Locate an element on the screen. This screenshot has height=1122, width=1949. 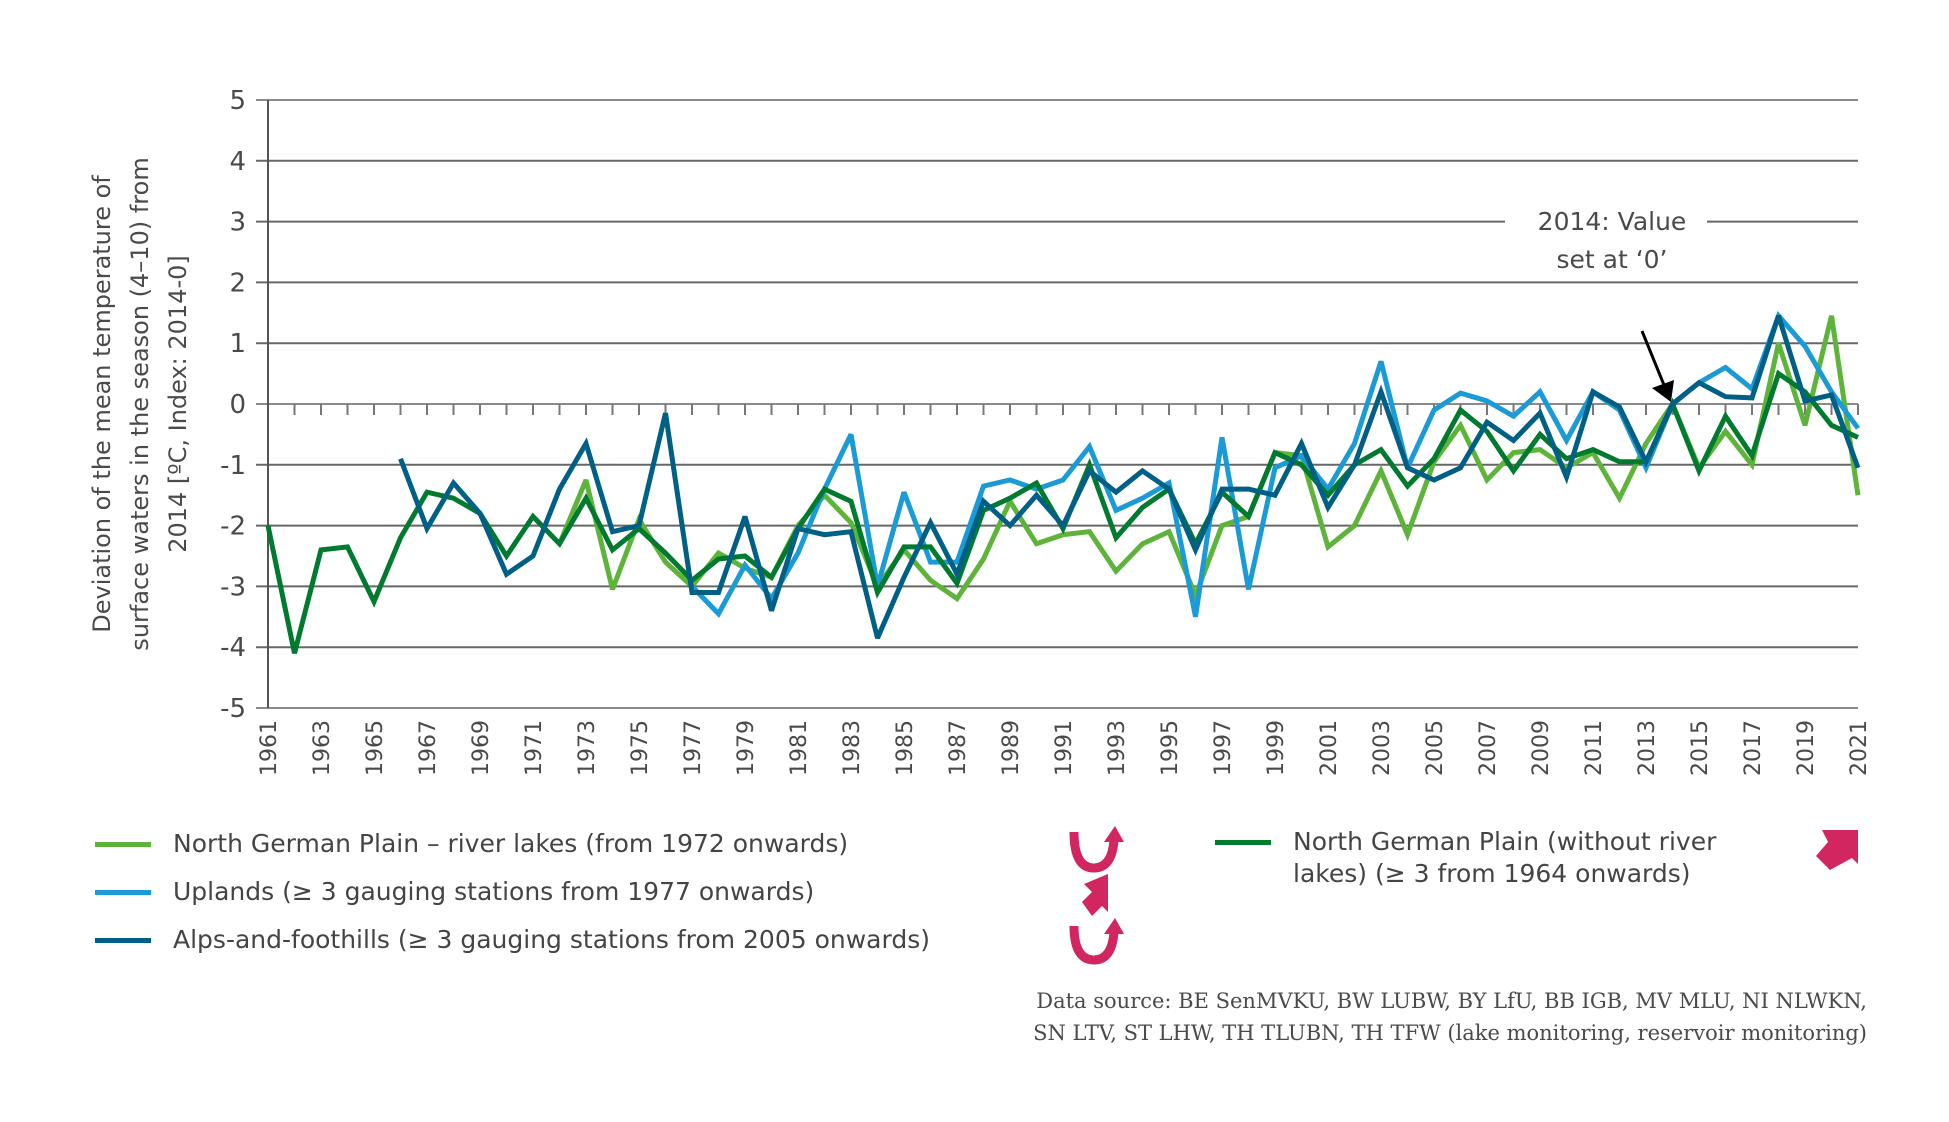
x-tick-label: 1977 is located at coordinates (693, 748).